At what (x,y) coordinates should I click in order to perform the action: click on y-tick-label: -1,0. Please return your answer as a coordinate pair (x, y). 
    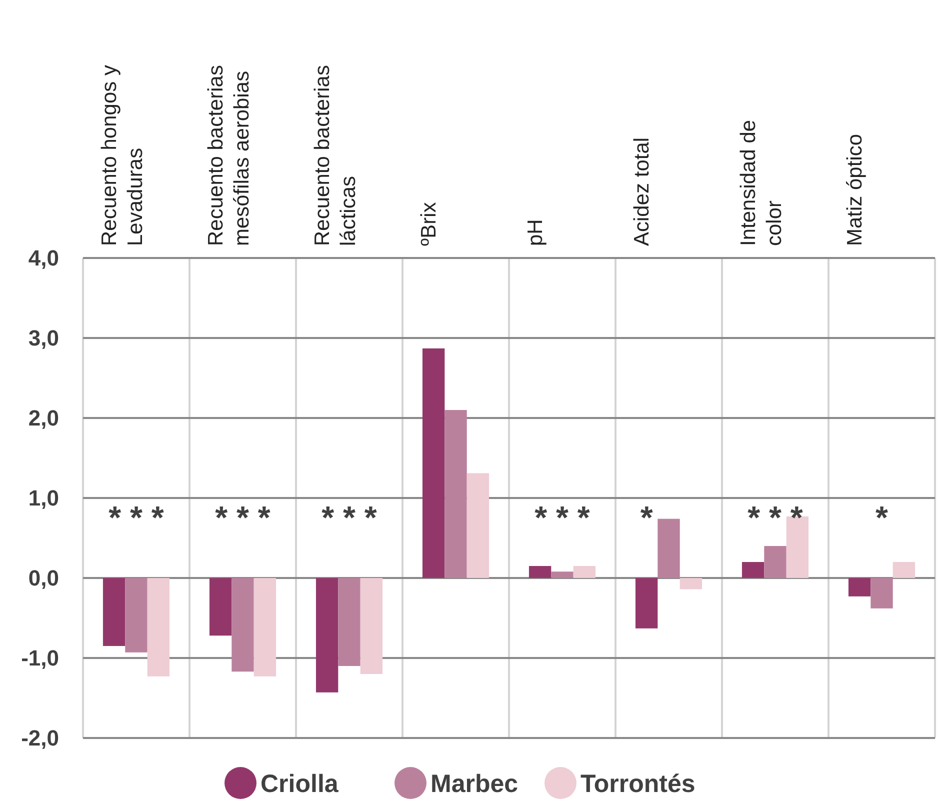
    Looking at the image, I should click on (40, 658).